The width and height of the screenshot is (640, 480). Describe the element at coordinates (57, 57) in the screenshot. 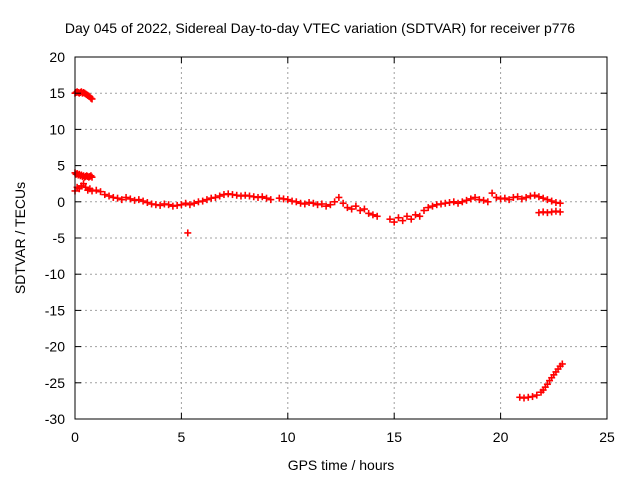

I see `y-tick-label: 20` at that location.